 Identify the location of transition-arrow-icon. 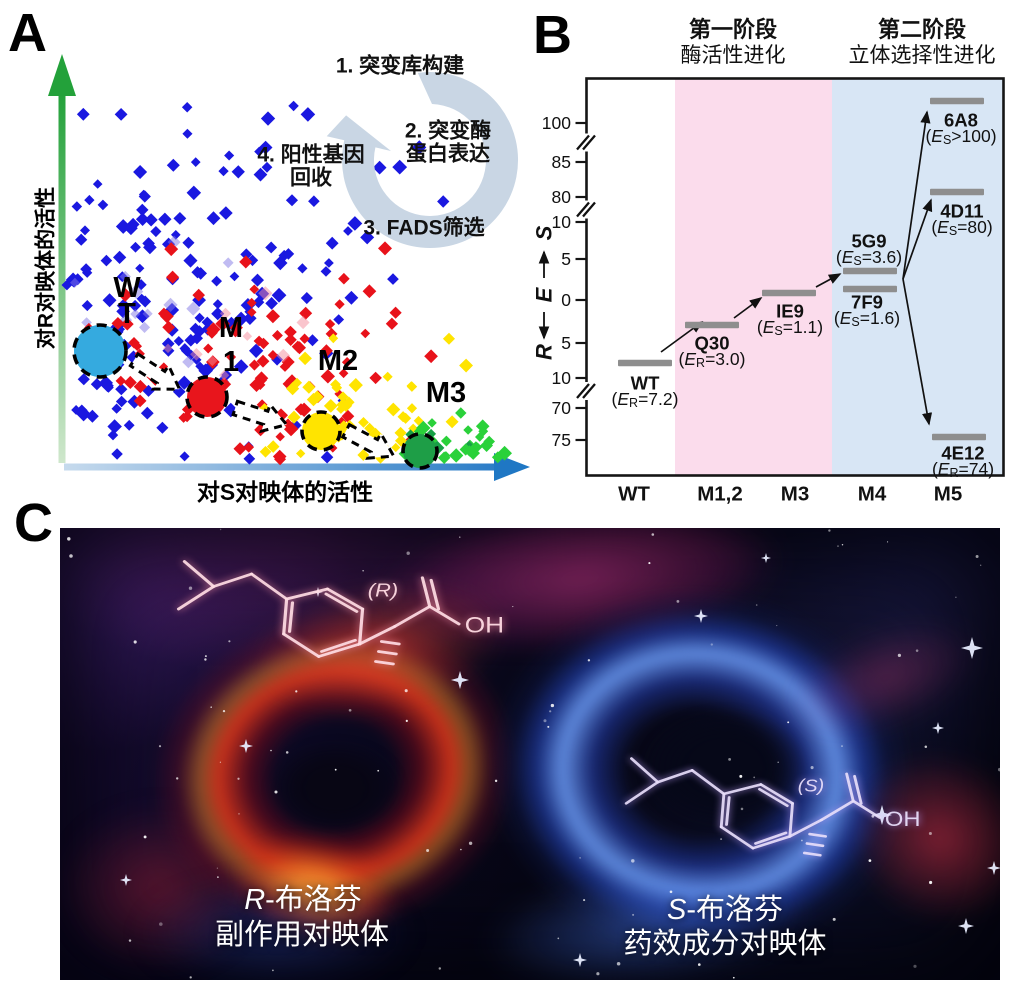
(748, 307).